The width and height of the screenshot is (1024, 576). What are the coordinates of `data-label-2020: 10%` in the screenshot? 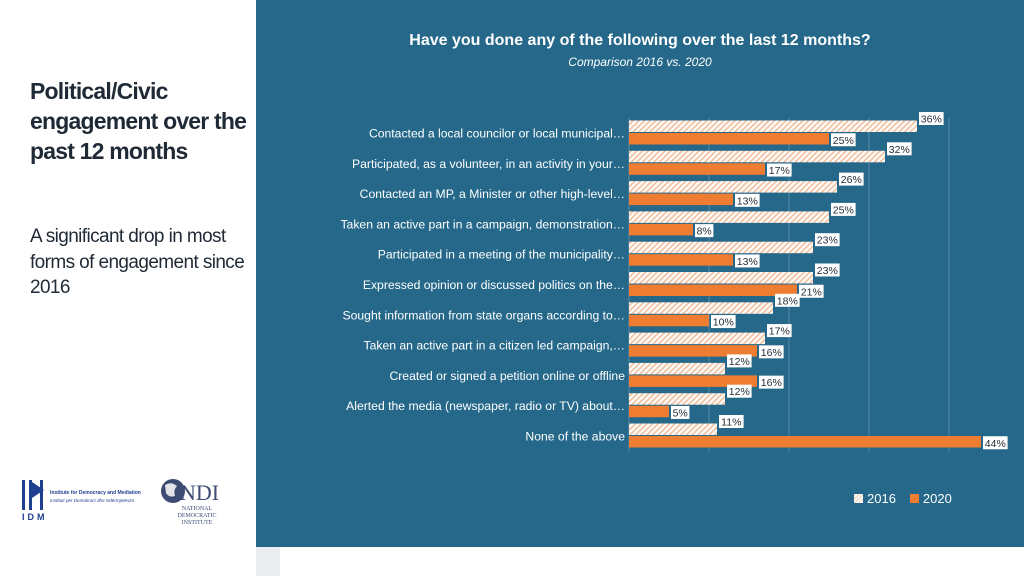 It's located at (723, 323).